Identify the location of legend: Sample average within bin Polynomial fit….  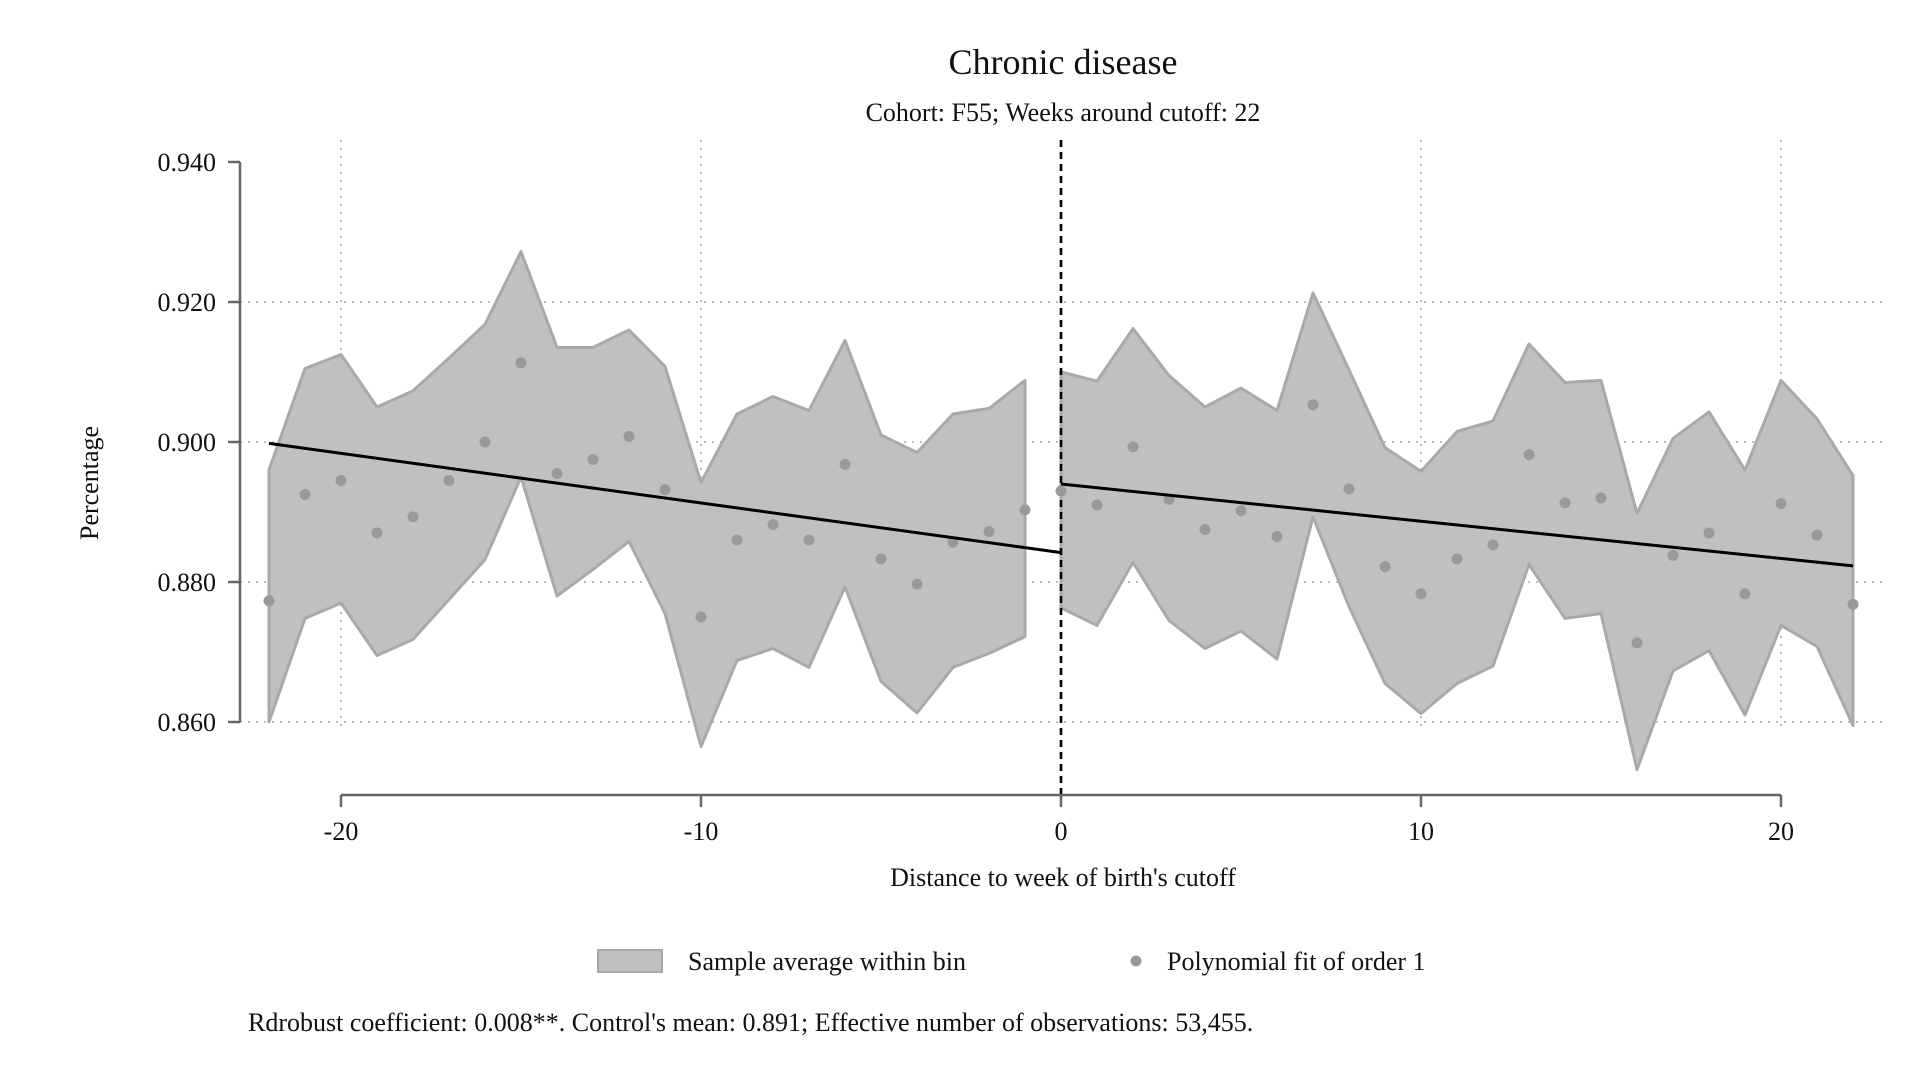
(1011, 961).